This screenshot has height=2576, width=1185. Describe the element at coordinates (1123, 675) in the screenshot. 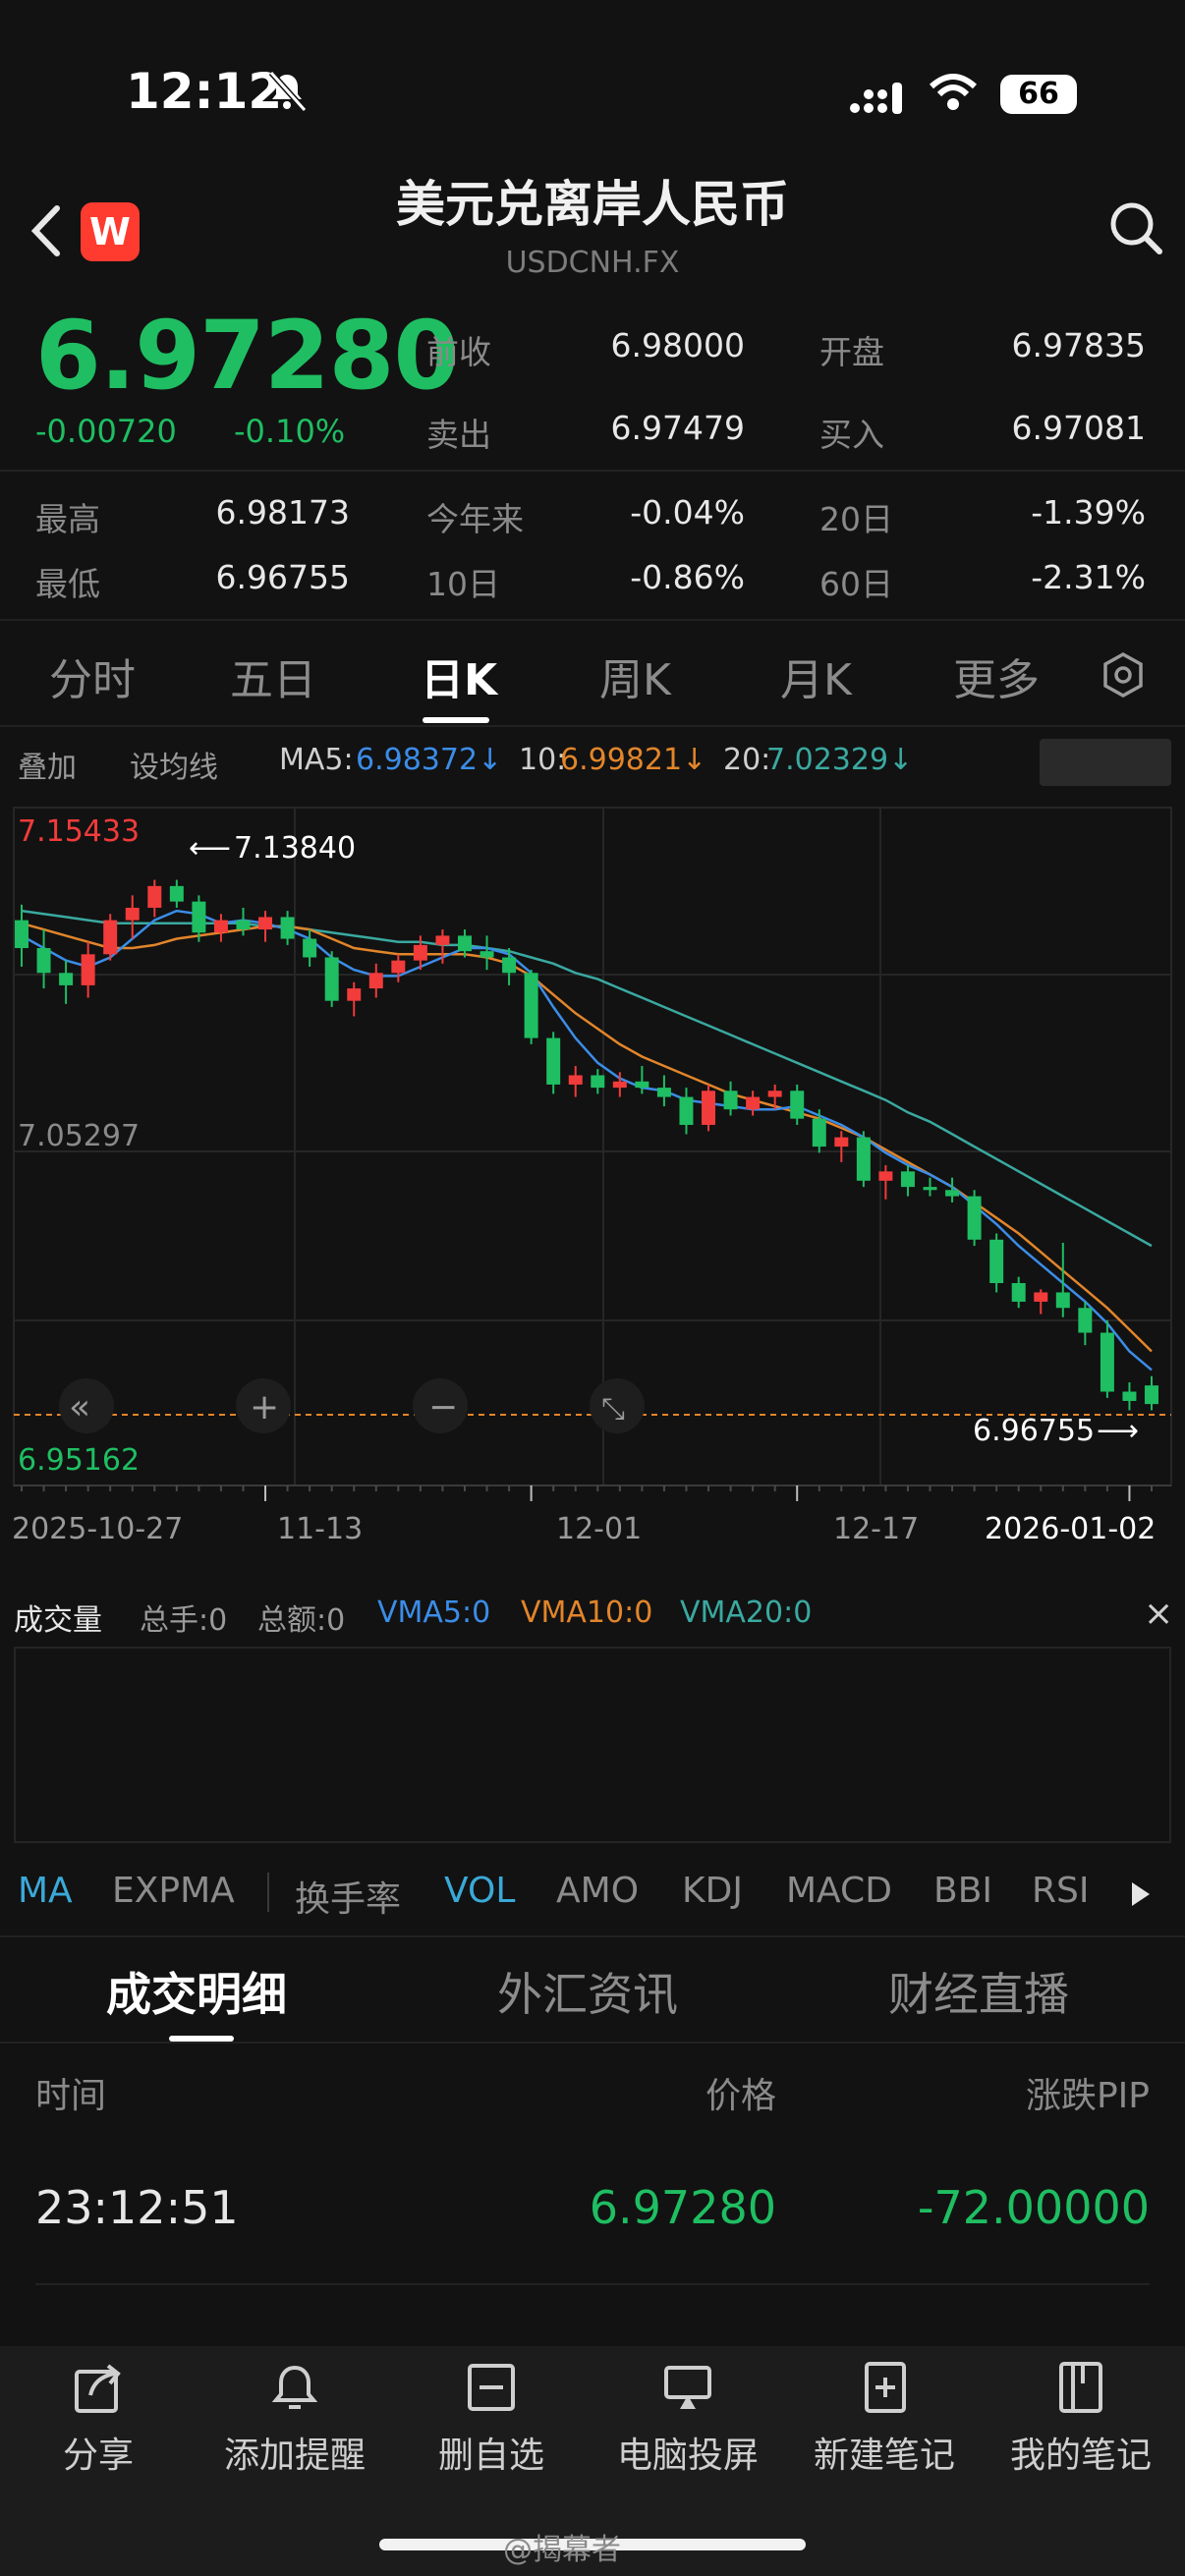

I see `settings-icon` at that location.